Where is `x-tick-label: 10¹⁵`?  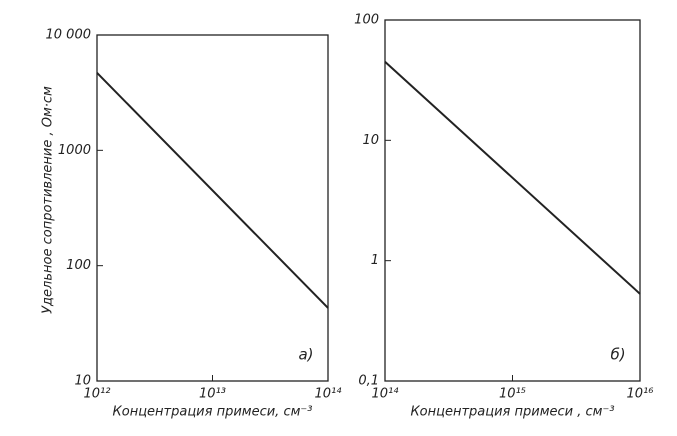
x-tick-label: 10¹⁵ is located at coordinates (512, 394).